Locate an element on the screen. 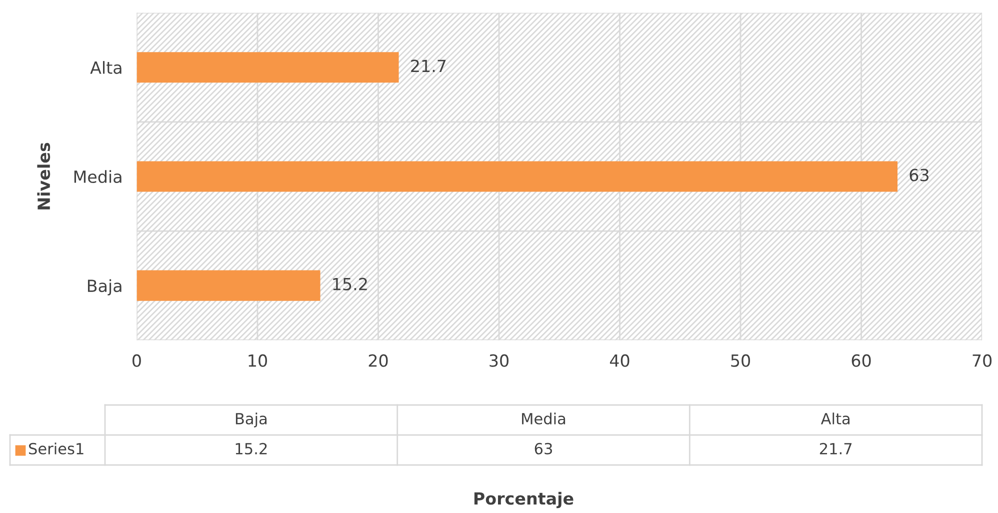 The height and width of the screenshot is (513, 998). y-axis-title: Niveles is located at coordinates (43, 176).